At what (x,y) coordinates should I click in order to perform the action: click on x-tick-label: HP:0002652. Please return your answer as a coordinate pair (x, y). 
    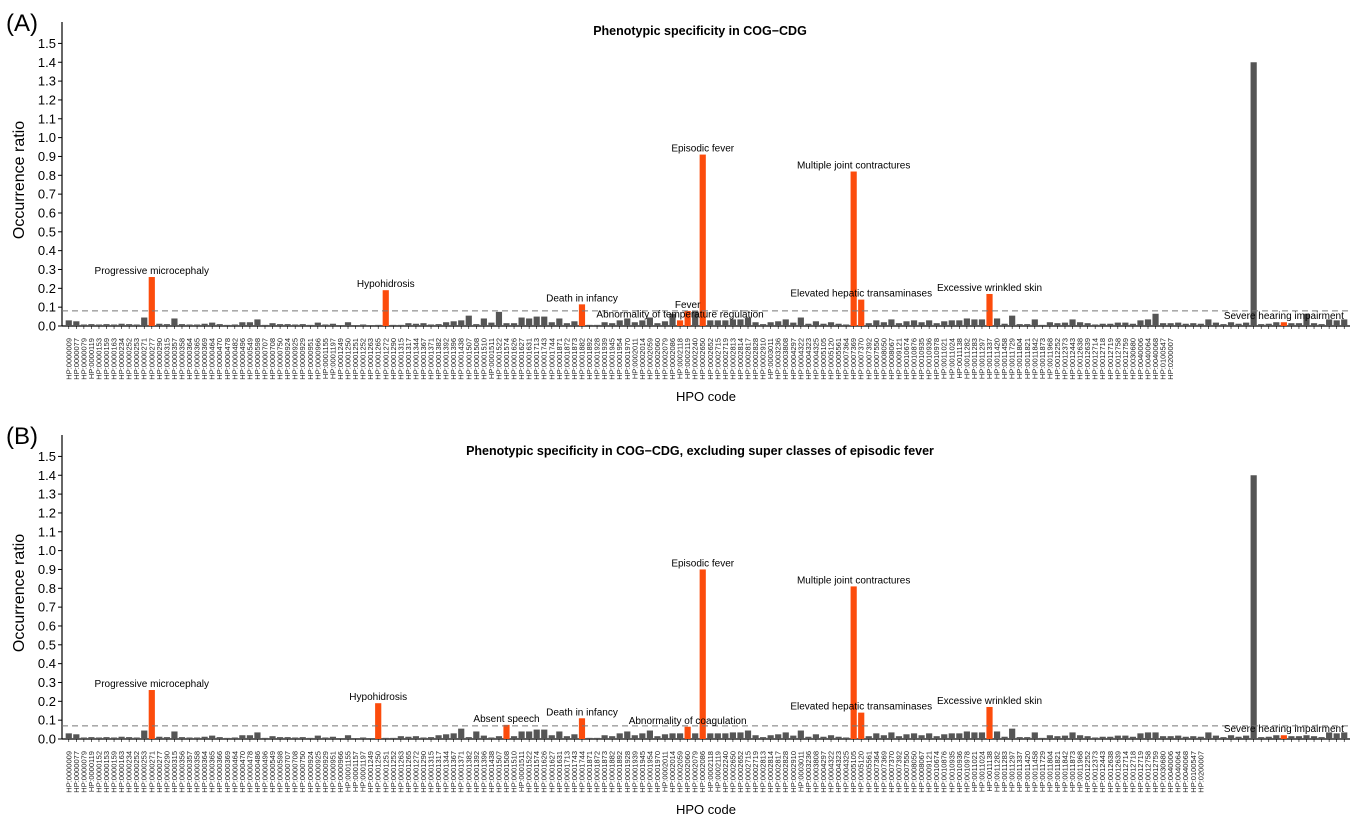
    Looking at the image, I should click on (710, 359).